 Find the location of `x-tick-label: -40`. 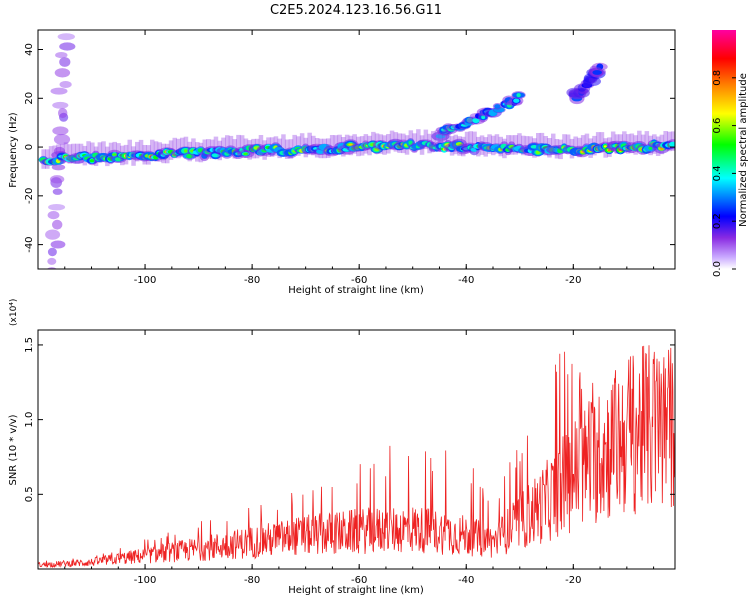

x-tick-label: -40 is located at coordinates (466, 280).